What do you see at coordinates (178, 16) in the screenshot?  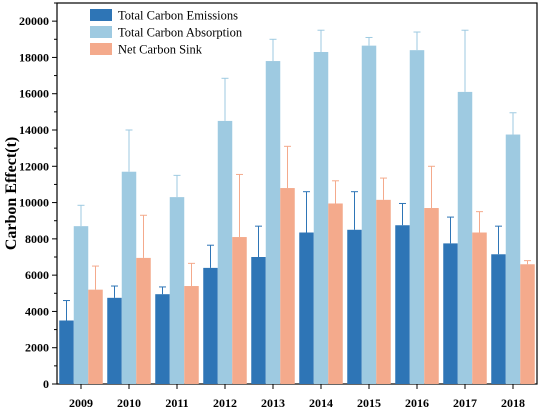 I see `legend-label: Total Carbon Emissions` at bounding box center [178, 16].